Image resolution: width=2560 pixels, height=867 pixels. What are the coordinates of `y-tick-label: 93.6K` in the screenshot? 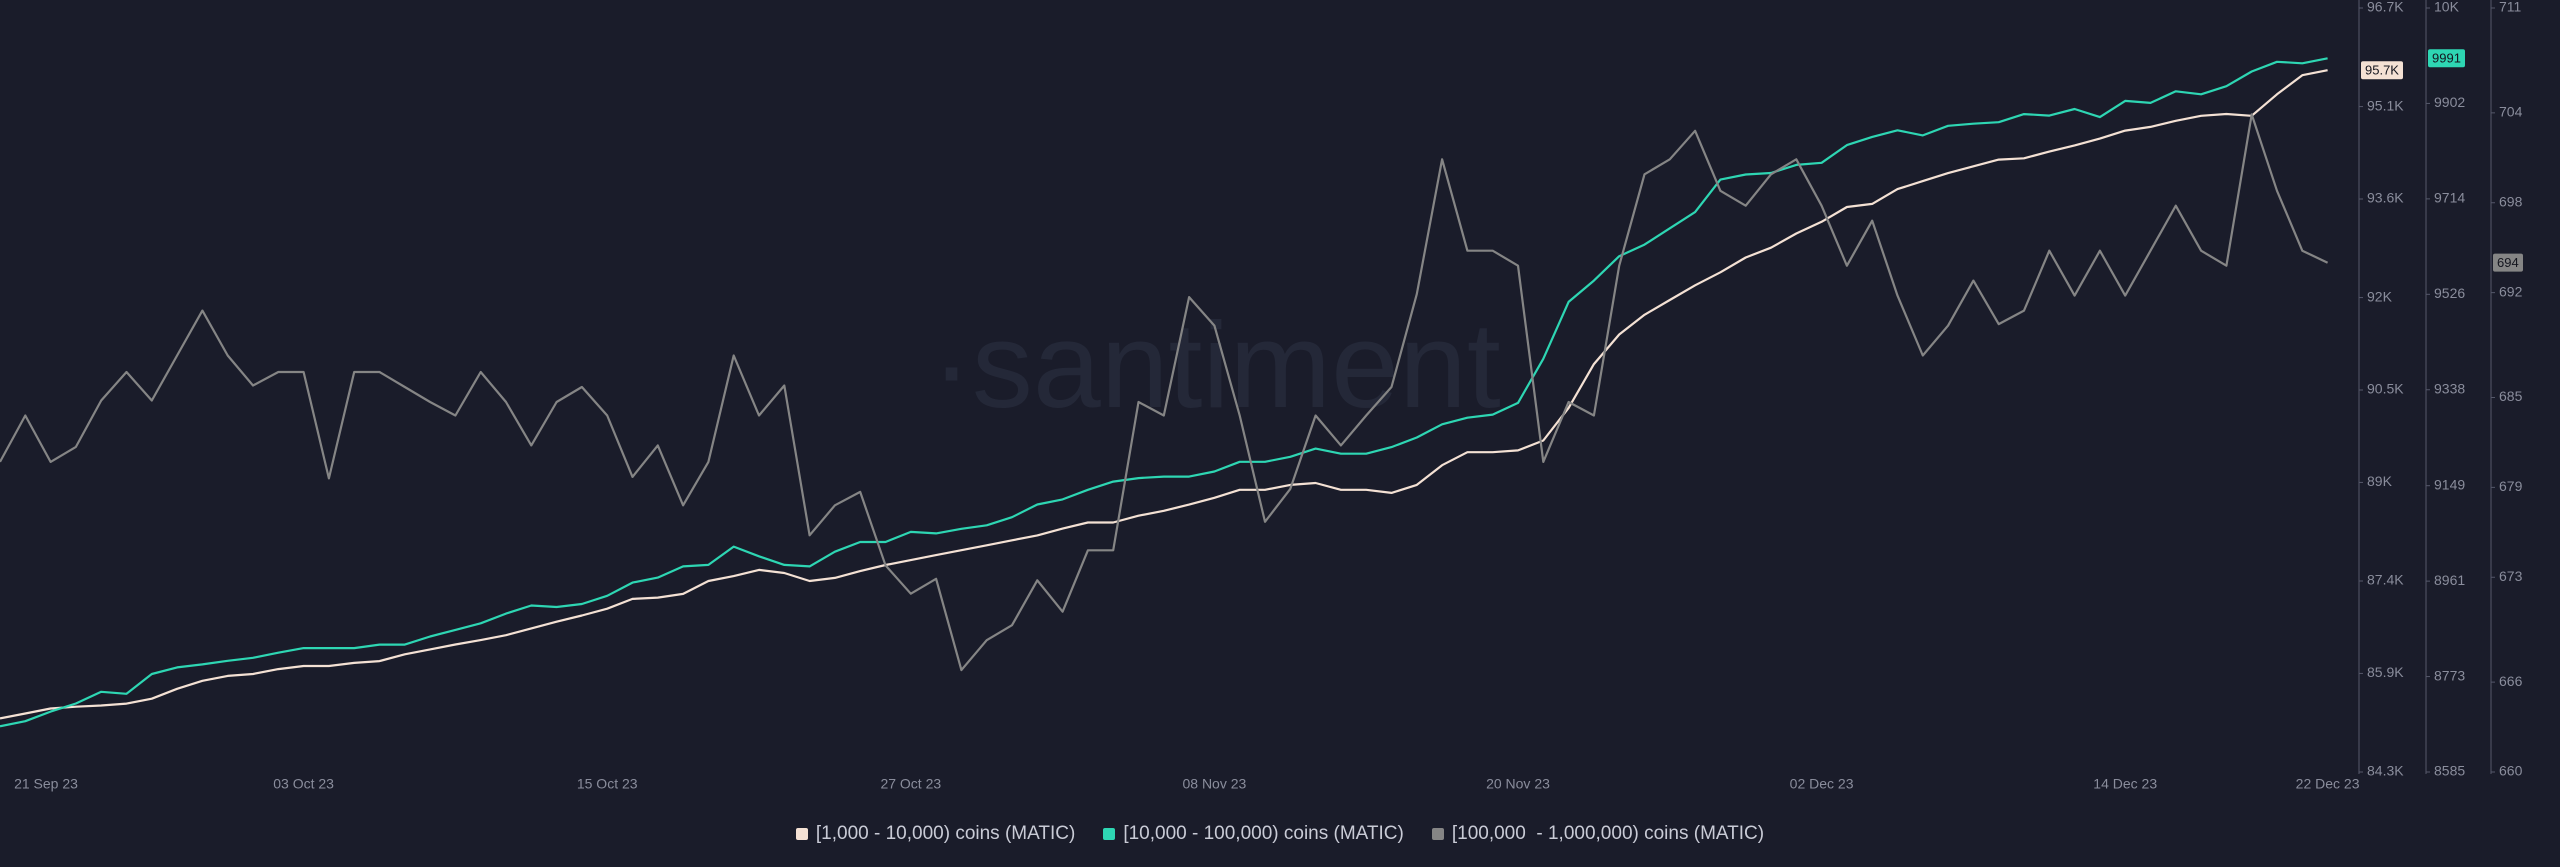 It's located at (2385, 198).